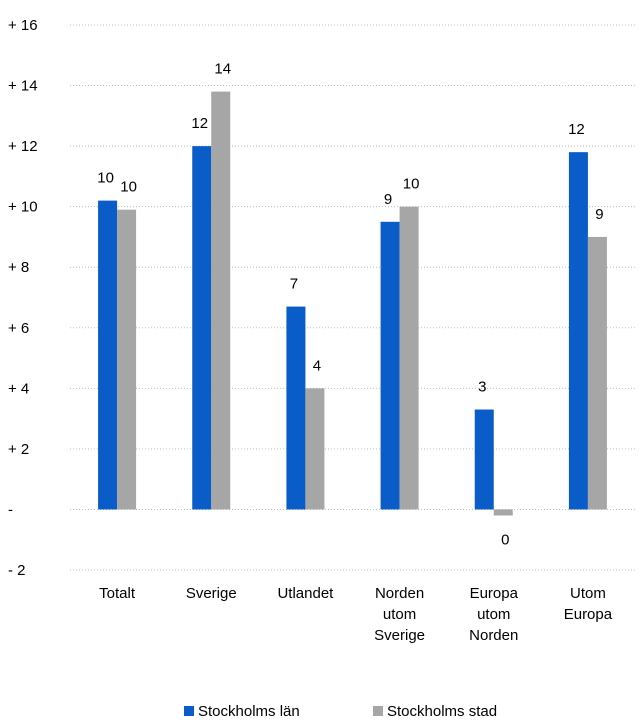 This screenshot has height=724, width=640. What do you see at coordinates (23, 86) in the screenshot?
I see `y-tick-label: + 14` at bounding box center [23, 86].